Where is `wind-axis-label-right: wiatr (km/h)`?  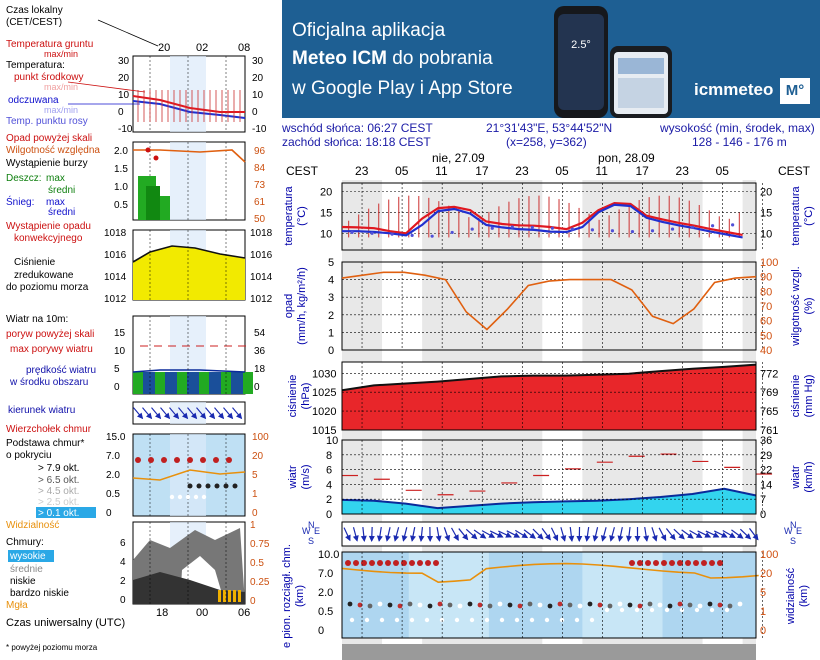 wind-axis-label-right: wiatr (km/h) is located at coordinates (802, 476).